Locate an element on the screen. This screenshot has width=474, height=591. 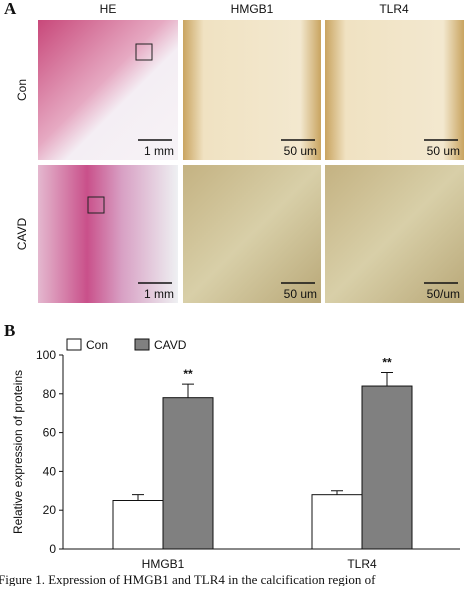
scale-label: 50/um is located at coordinates (443, 294).